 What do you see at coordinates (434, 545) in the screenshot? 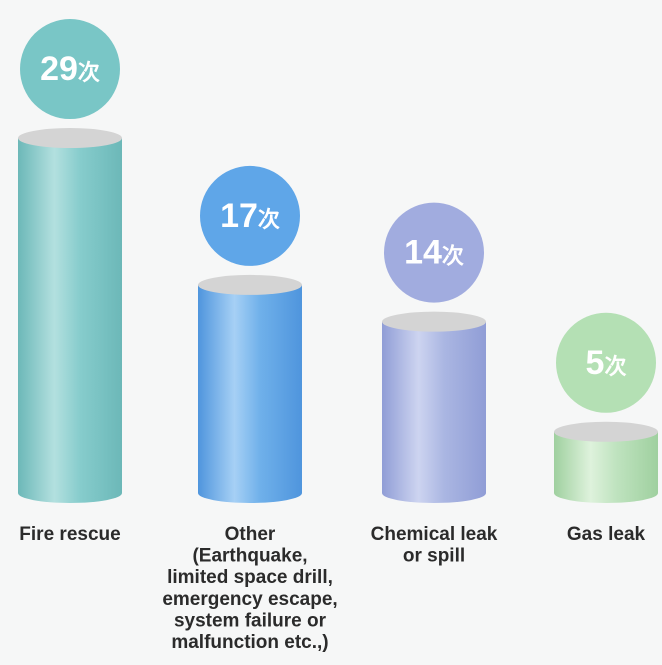
I see `category-label: Chemical leak or spill` at bounding box center [434, 545].